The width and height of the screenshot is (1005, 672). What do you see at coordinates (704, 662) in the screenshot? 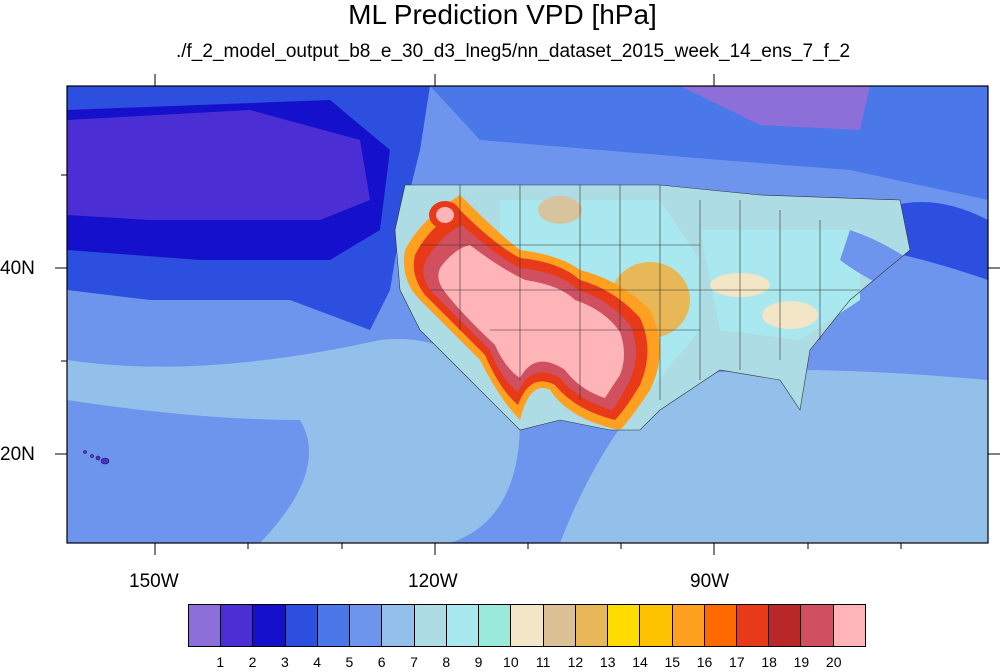
I see `colorbar-label: 16` at bounding box center [704, 662].